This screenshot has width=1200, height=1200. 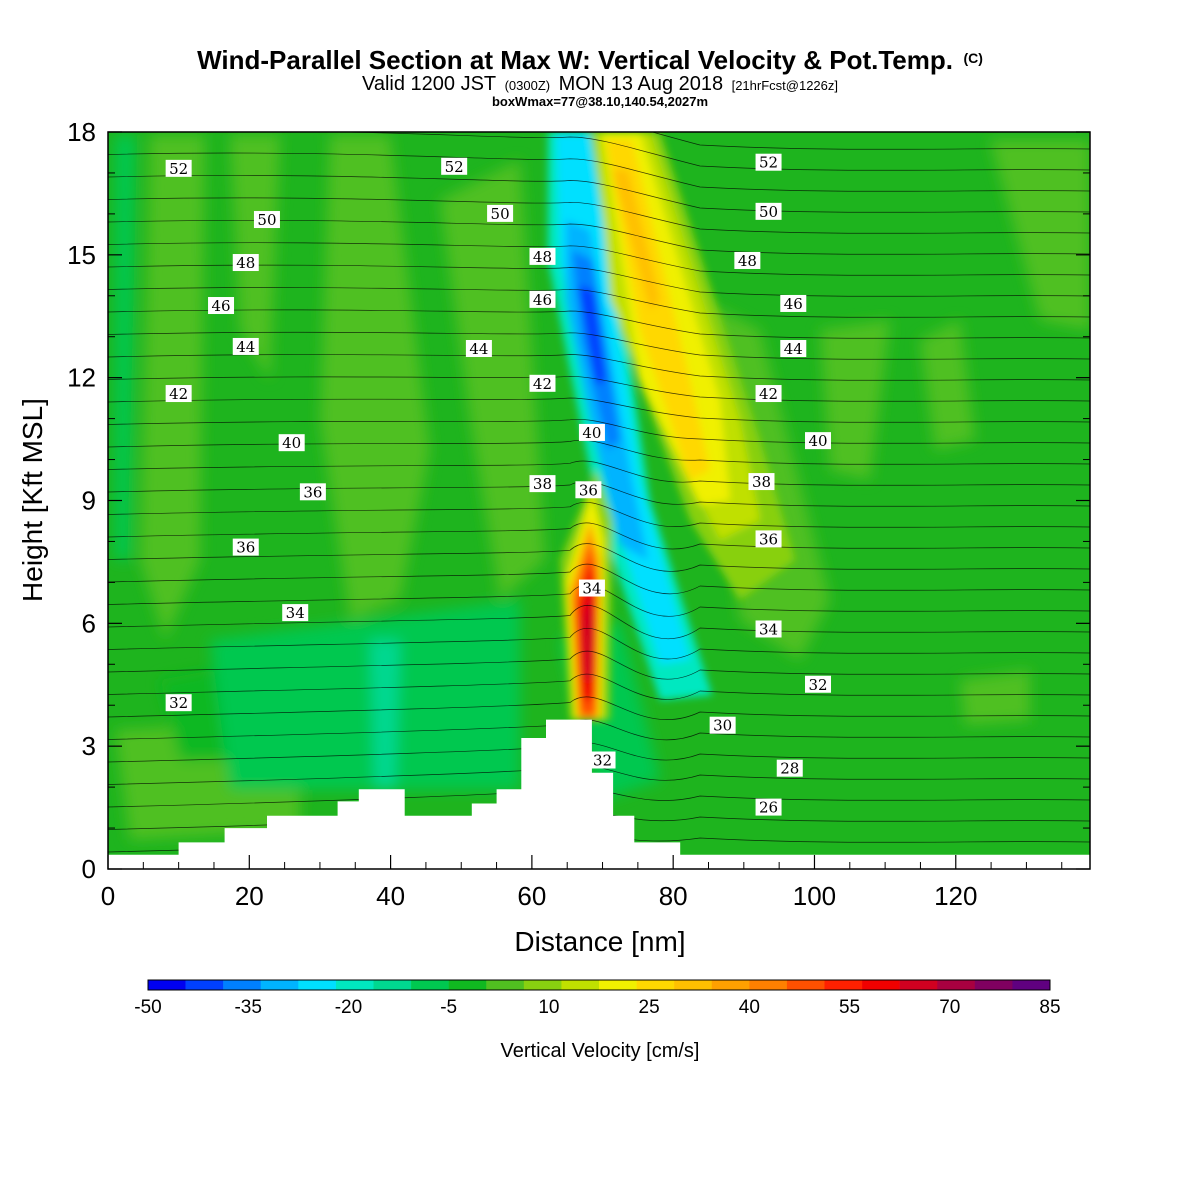 I want to click on svg-text: 32, so click(x=602, y=760).